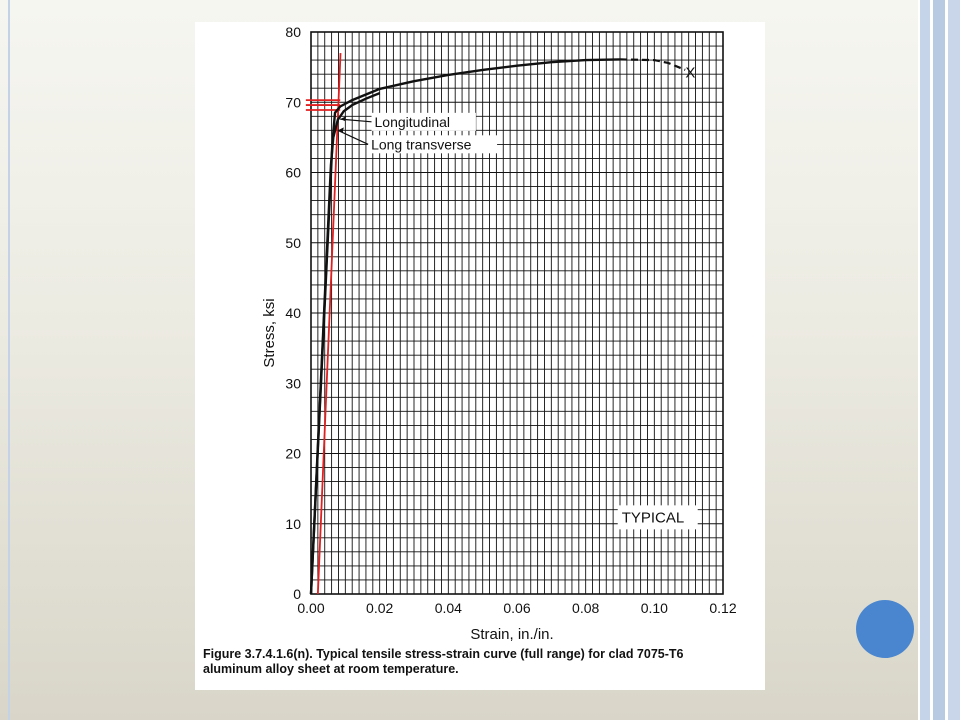 The height and width of the screenshot is (720, 960). Describe the element at coordinates (690, 73) in the screenshot. I see `fracture-marker: X` at that location.